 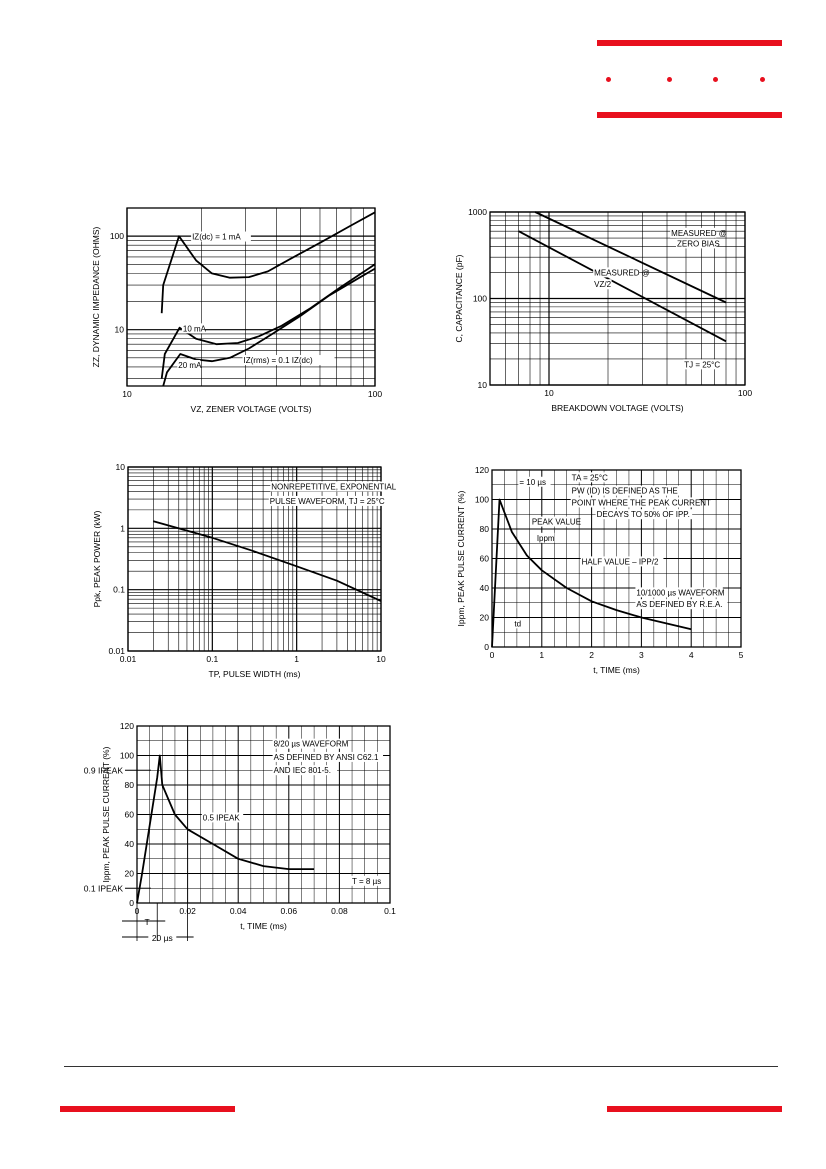 I want to click on side-label-1: 0.9 IPEAK, so click(x=104, y=770).